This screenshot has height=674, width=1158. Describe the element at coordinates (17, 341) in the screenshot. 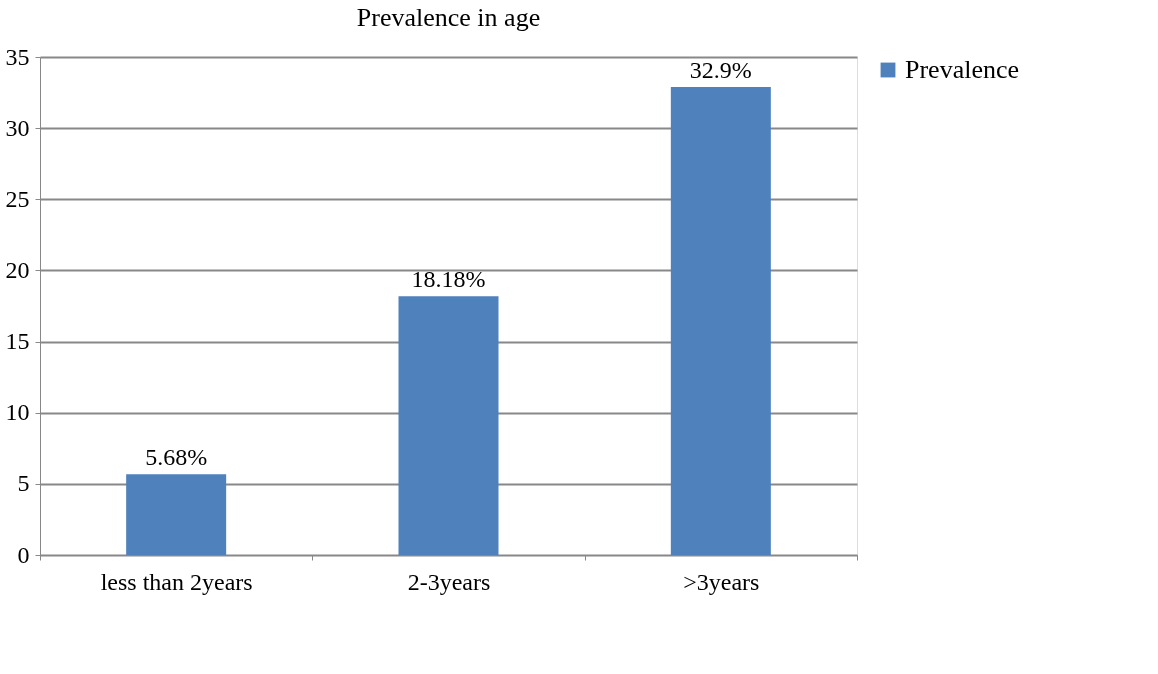

I see `y-tick-label: 15` at that location.